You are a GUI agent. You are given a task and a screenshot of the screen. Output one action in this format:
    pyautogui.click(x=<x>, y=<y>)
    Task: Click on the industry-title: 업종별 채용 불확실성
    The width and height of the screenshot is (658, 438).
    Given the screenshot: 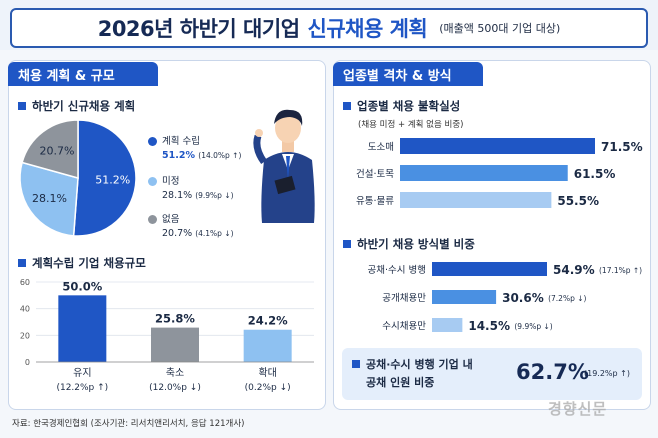 What is the action you would take?
    pyautogui.click(x=409, y=106)
    